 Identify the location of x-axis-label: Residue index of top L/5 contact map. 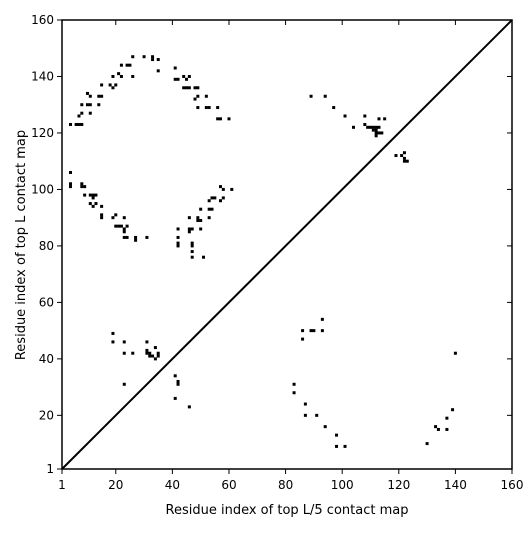
(287, 510).